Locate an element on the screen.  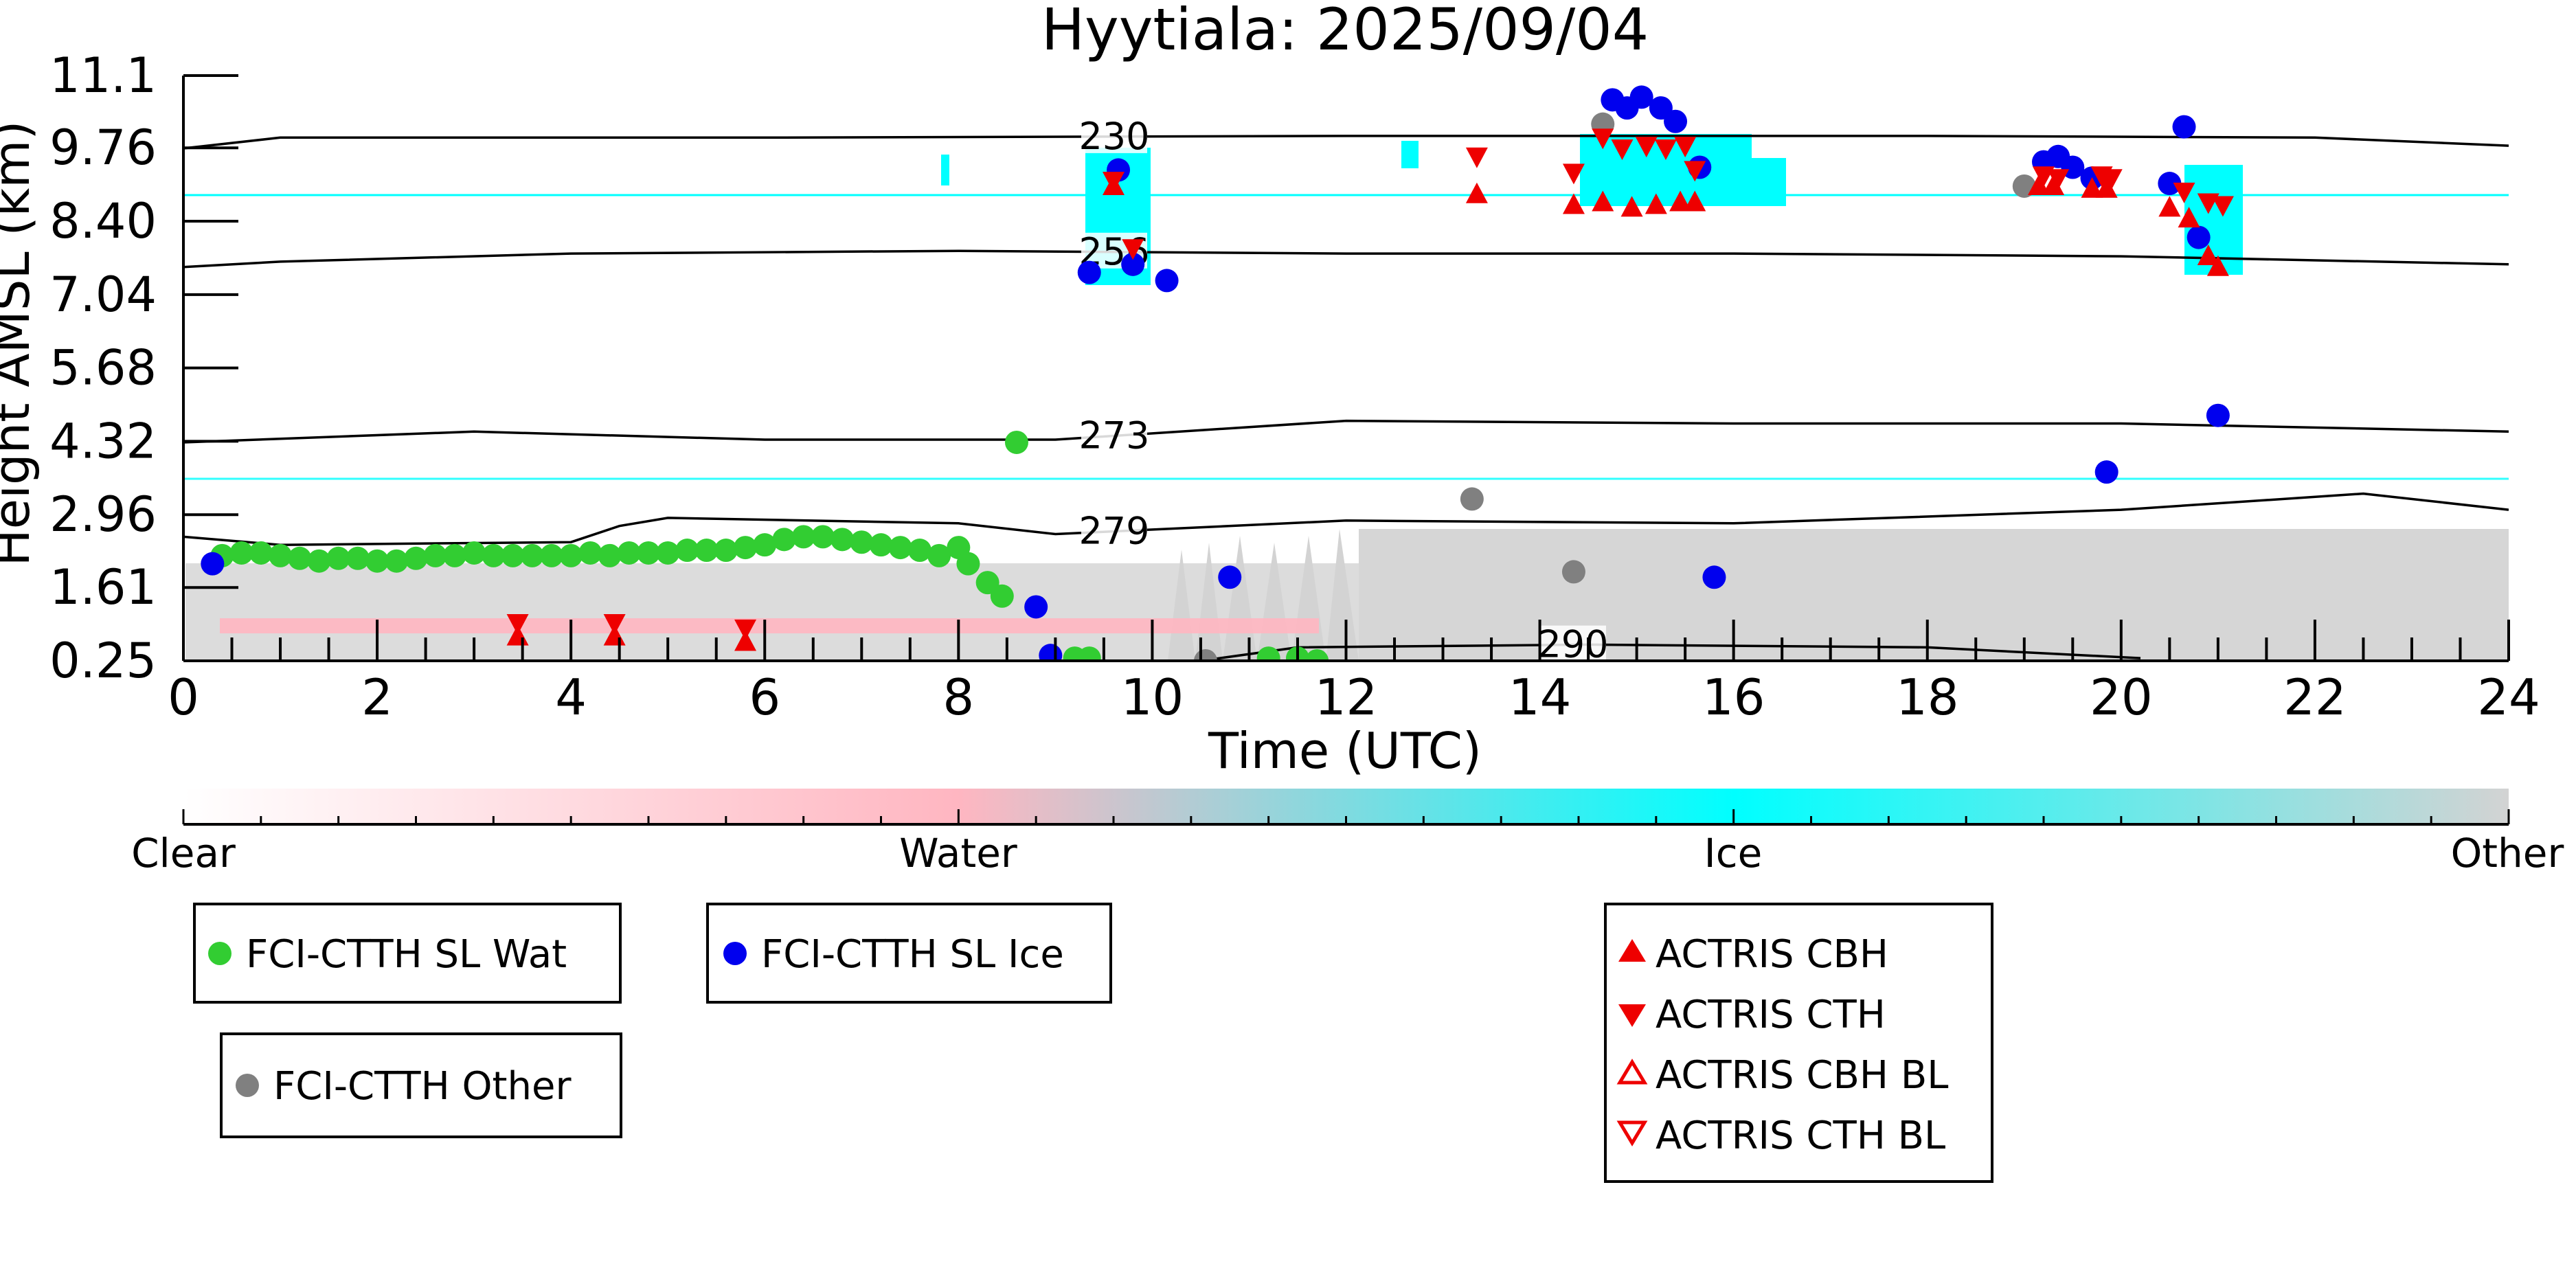
legend-marker-ice is located at coordinates (735, 953).